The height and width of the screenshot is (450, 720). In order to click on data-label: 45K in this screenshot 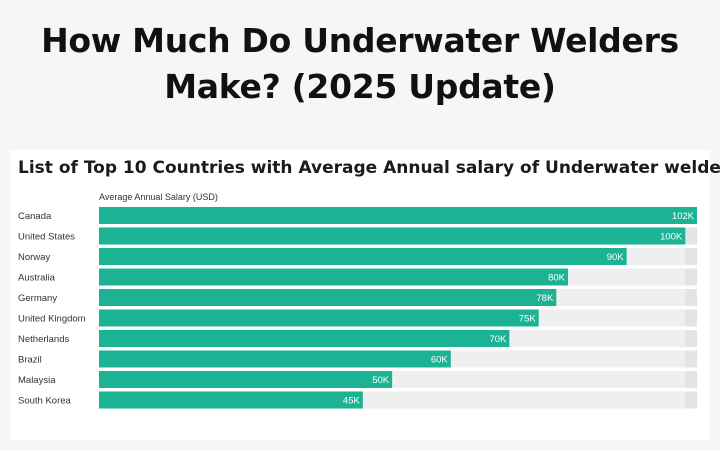, I will do `click(352, 401)`.